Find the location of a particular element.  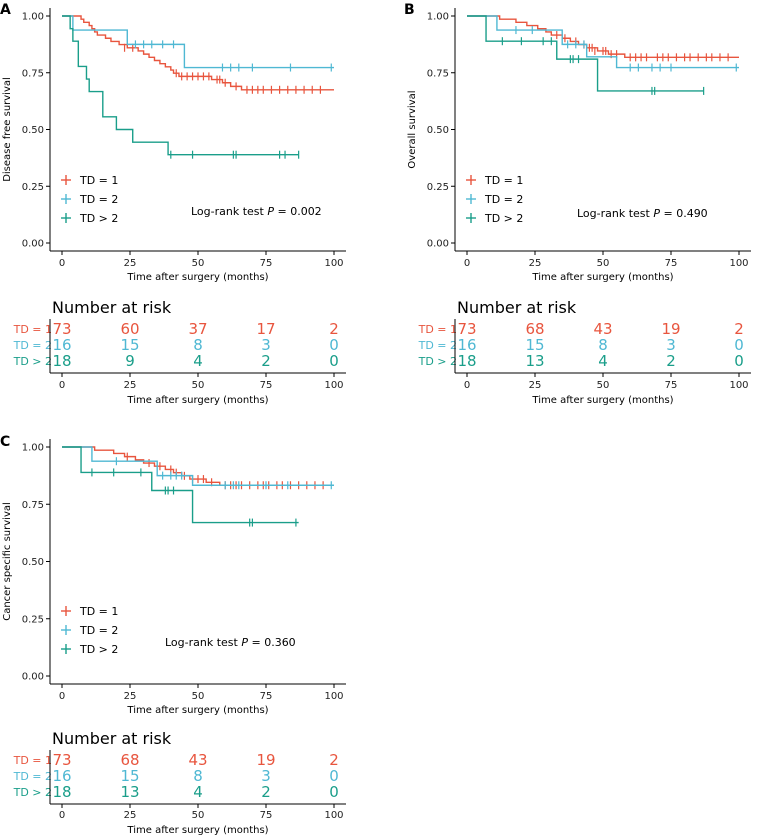

logrank-value: = 0.360 is located at coordinates (272, 642).